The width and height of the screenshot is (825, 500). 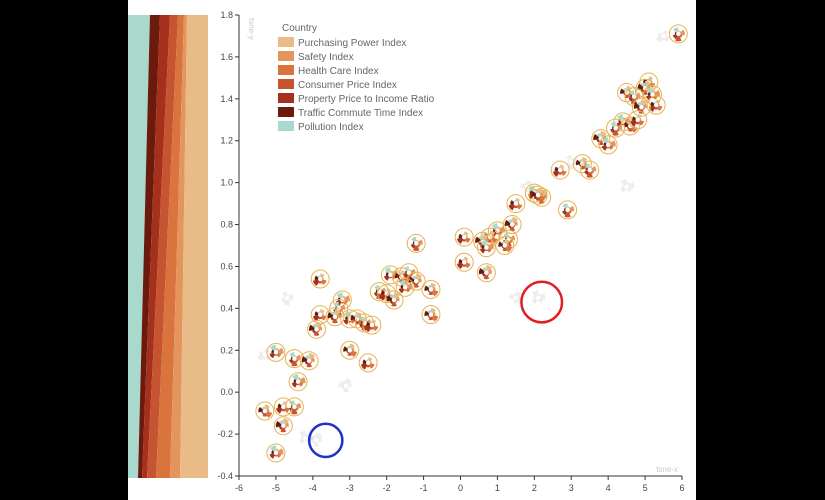 What do you see at coordinates (497, 488) in the screenshot?
I see `x-tick-label: 1` at bounding box center [497, 488].